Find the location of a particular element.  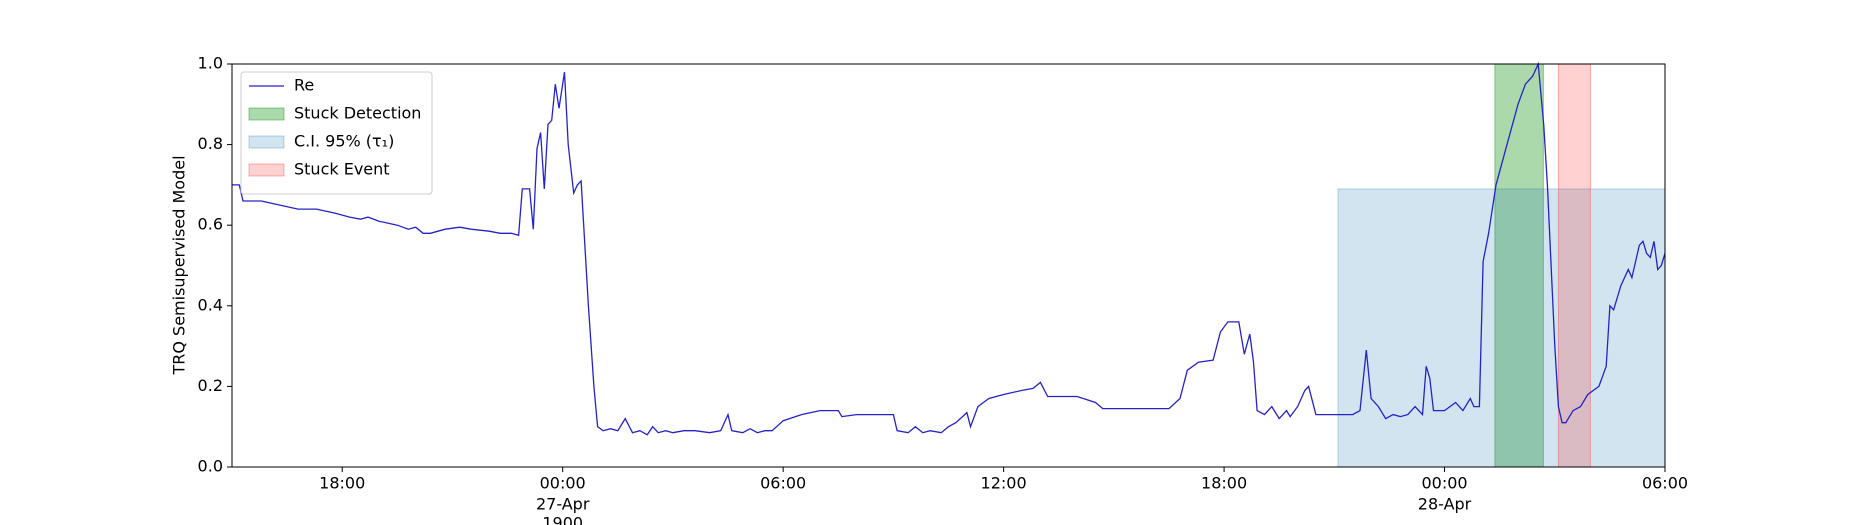

x-date-label: 28-Apr is located at coordinates (1445, 504).